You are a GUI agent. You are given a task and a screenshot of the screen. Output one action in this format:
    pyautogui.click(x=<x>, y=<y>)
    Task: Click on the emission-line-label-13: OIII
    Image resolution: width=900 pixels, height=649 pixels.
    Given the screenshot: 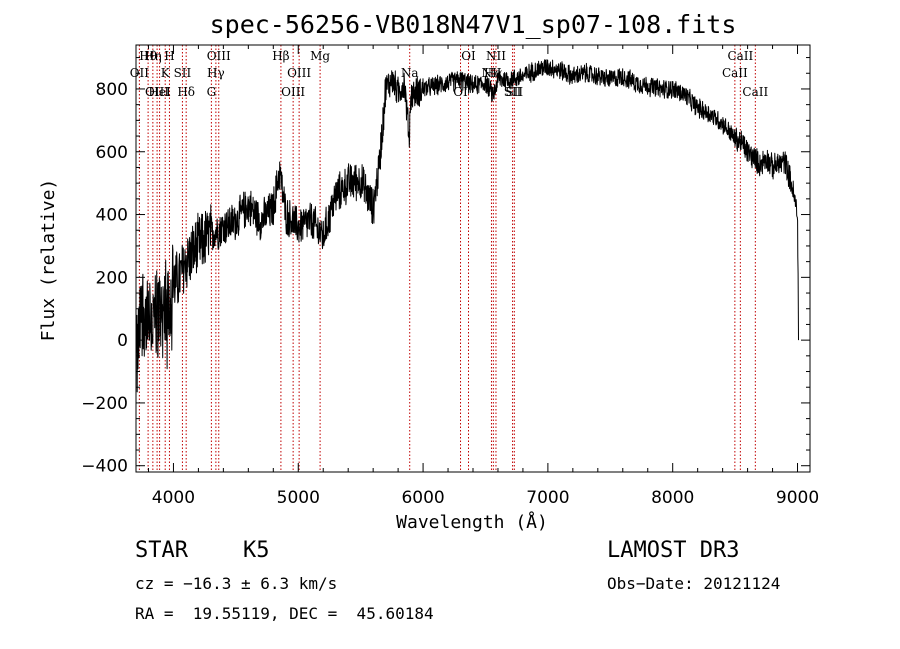 What is the action you would take?
    pyautogui.click(x=299, y=73)
    